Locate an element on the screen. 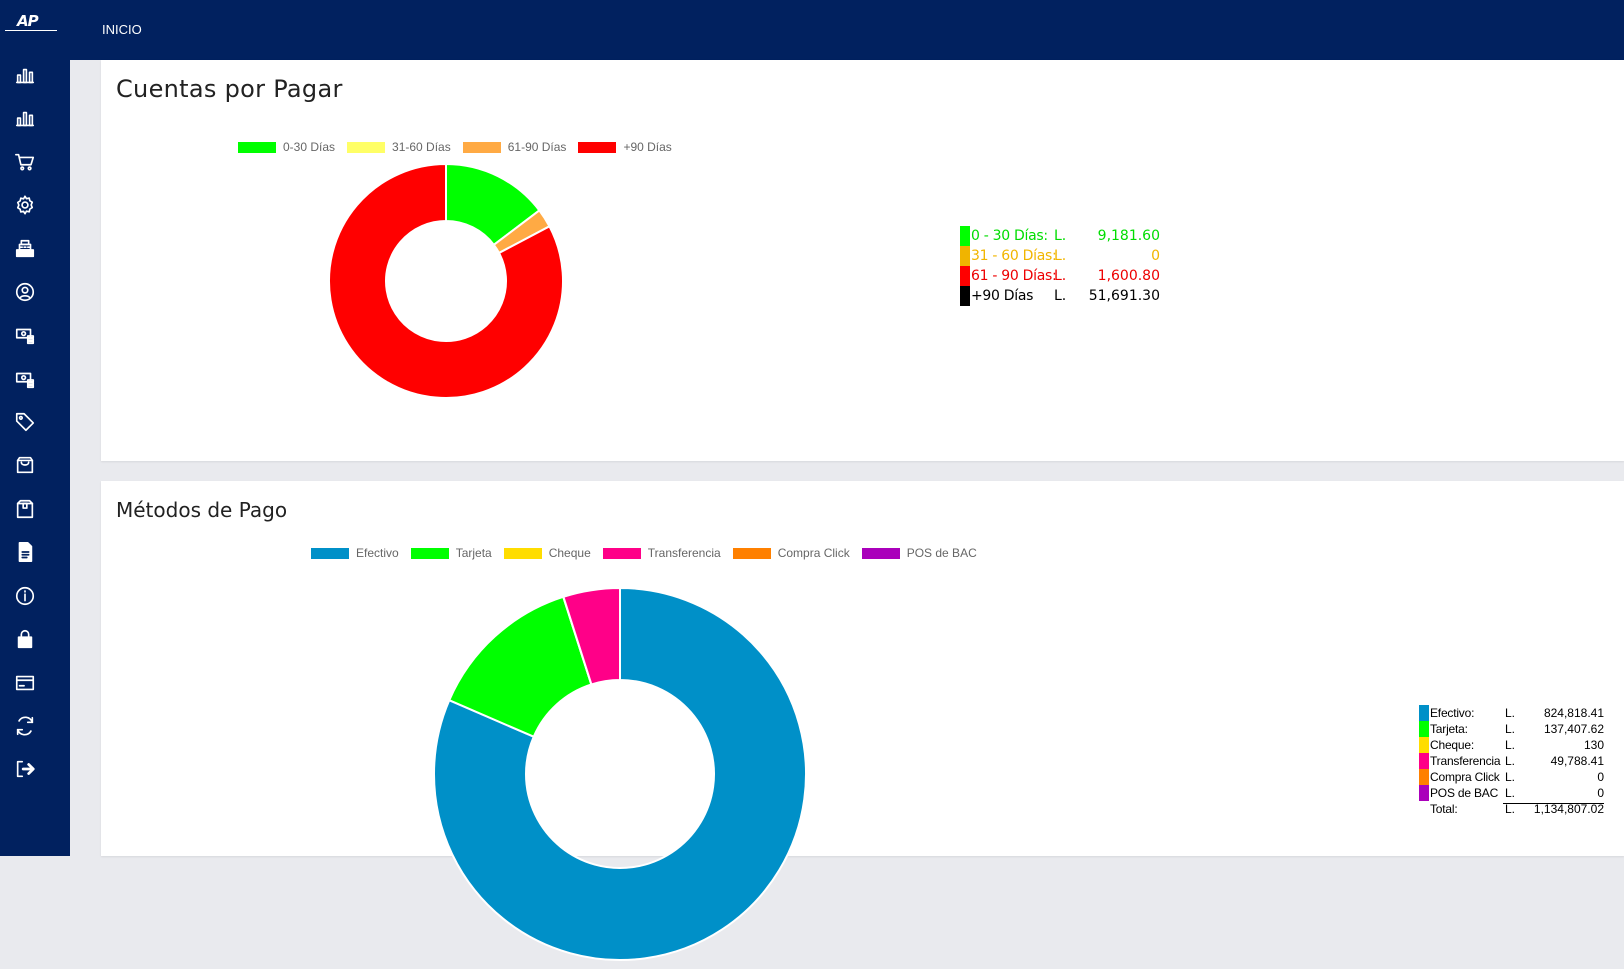 This screenshot has height=969, width=1624. logout-icon is located at coordinates (25, 769).